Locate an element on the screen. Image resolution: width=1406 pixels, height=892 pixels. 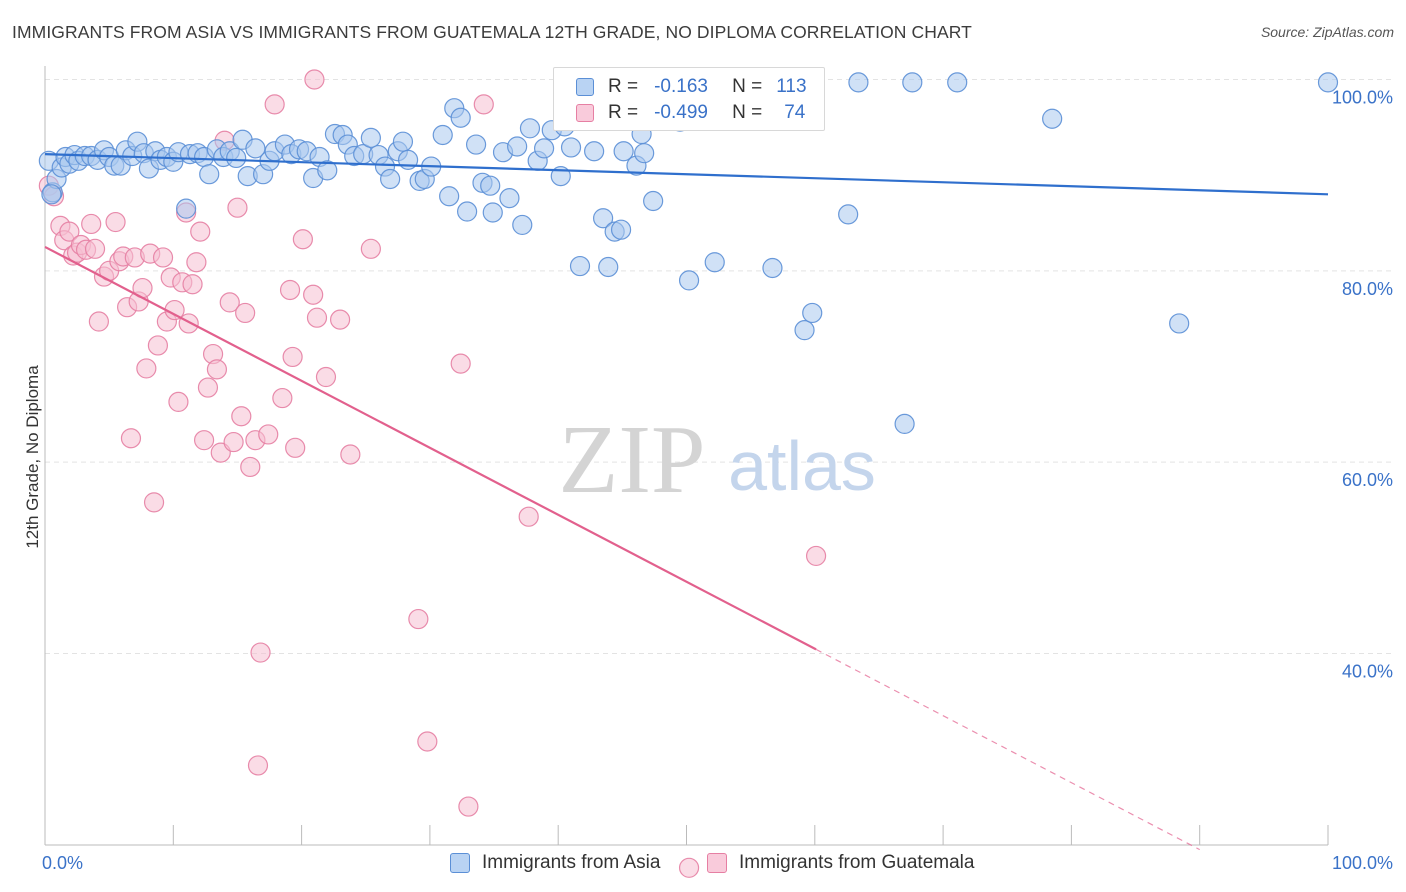
correlation-legend: R = -0.163 N = 113 R = -0.499 N = 74 is located at coordinates (689, 99).